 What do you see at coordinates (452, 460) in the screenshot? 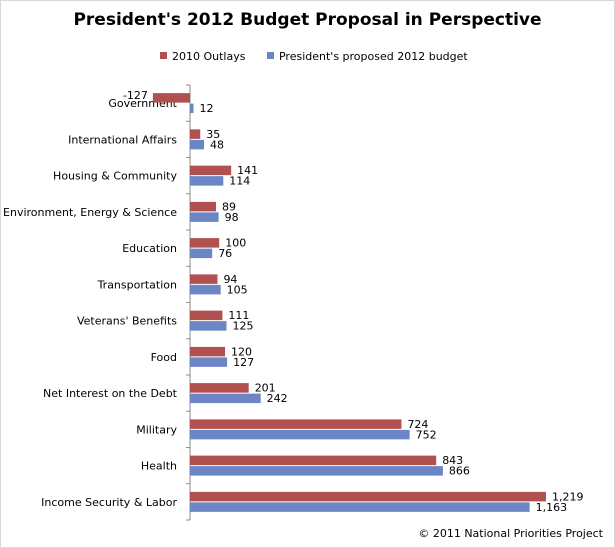
I see `data-label-health-series-1: 843` at bounding box center [452, 460].